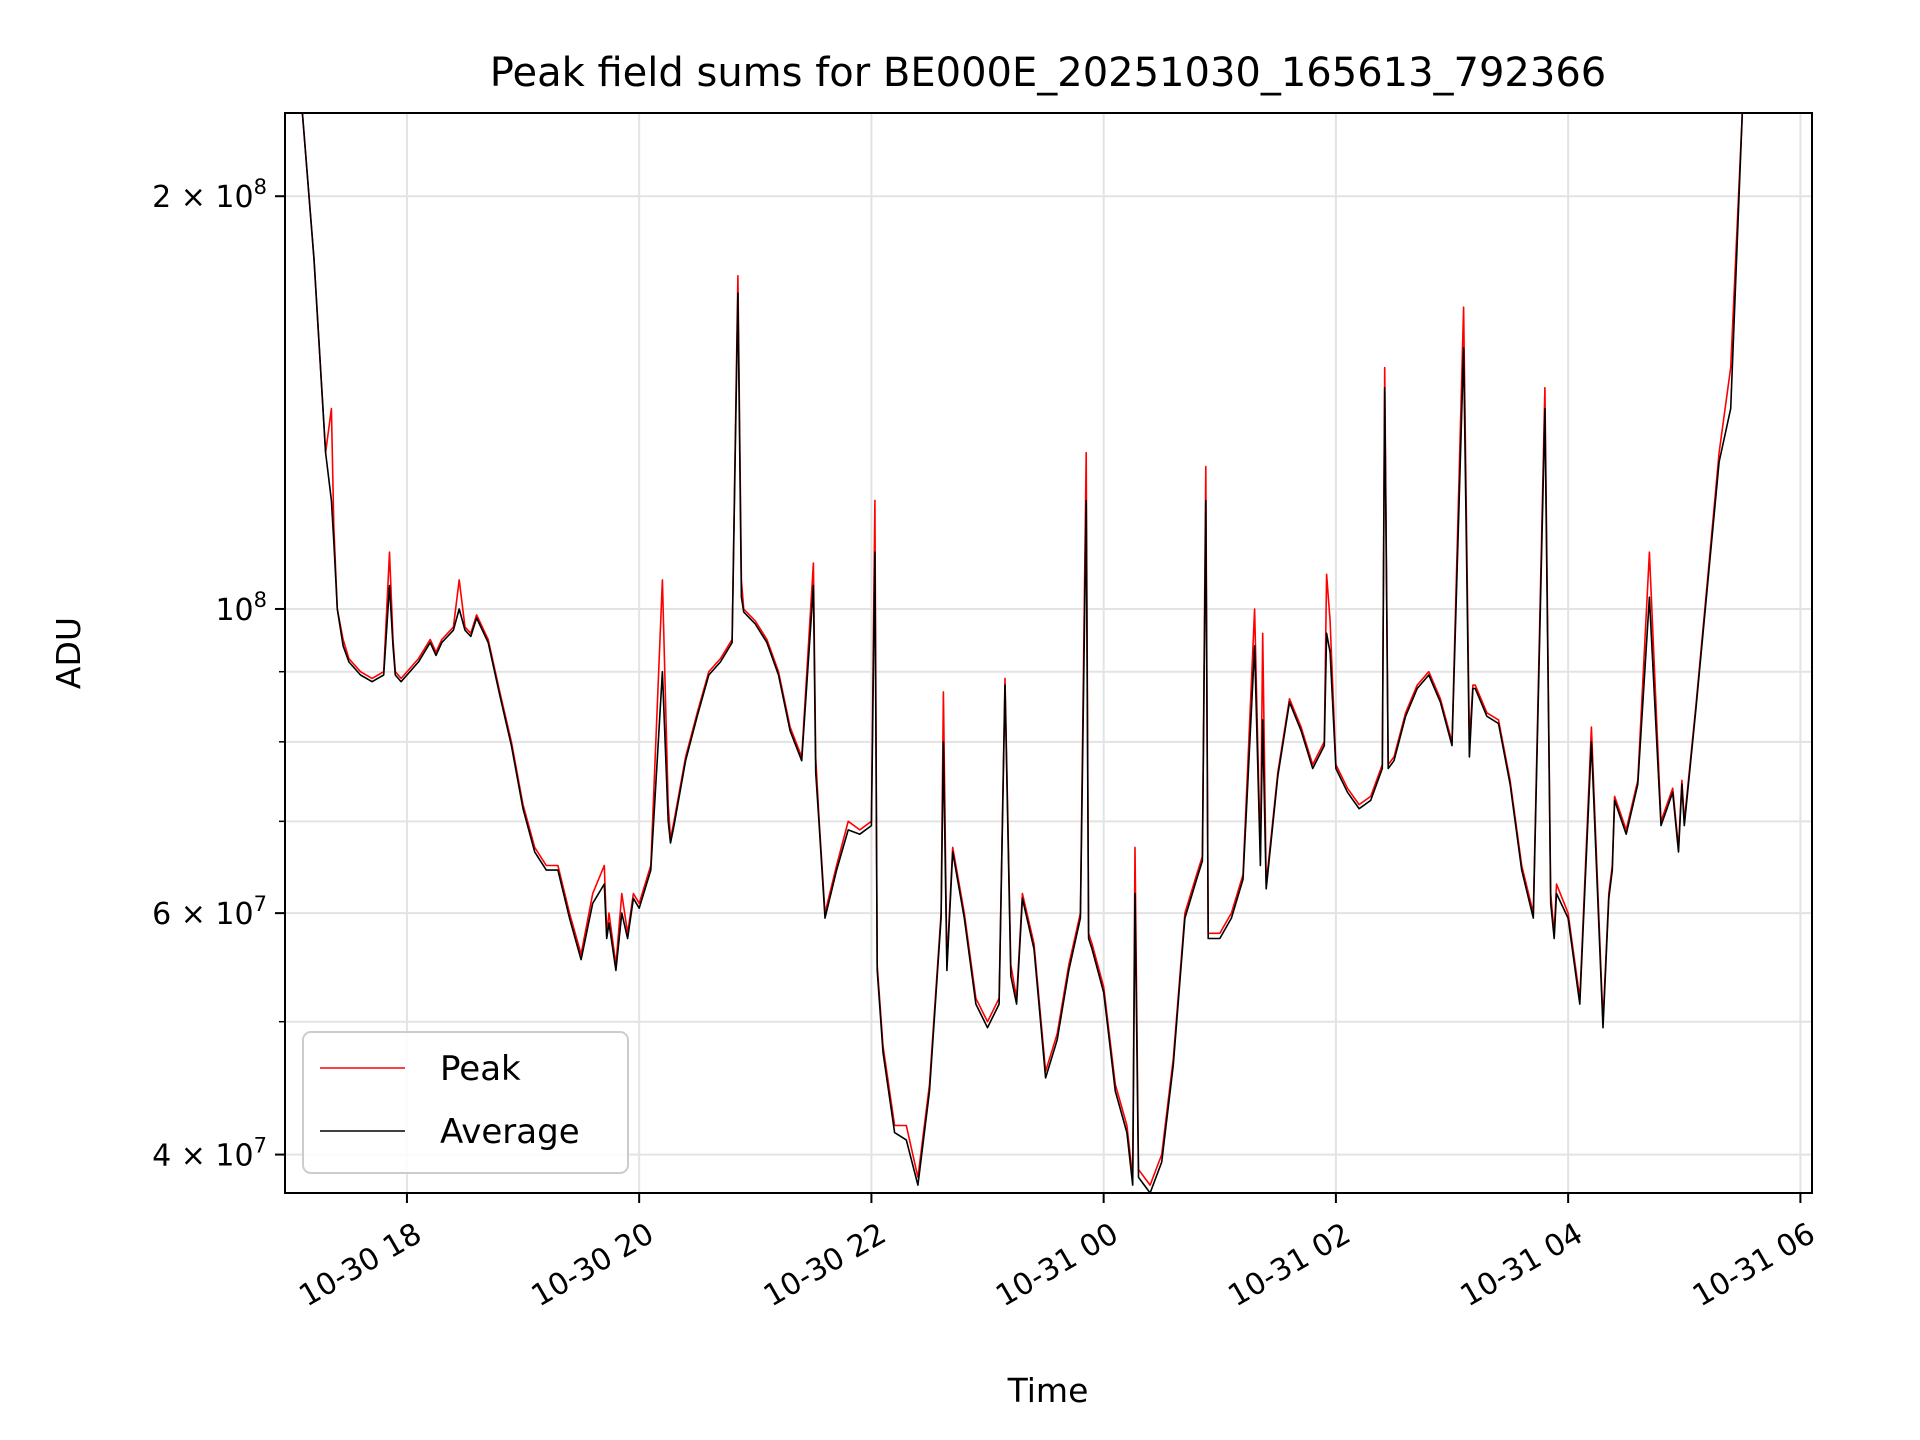 The image size is (1920, 1440). Describe the element at coordinates (241, 608) in the screenshot. I see `y-tick-label: 108` at that location.